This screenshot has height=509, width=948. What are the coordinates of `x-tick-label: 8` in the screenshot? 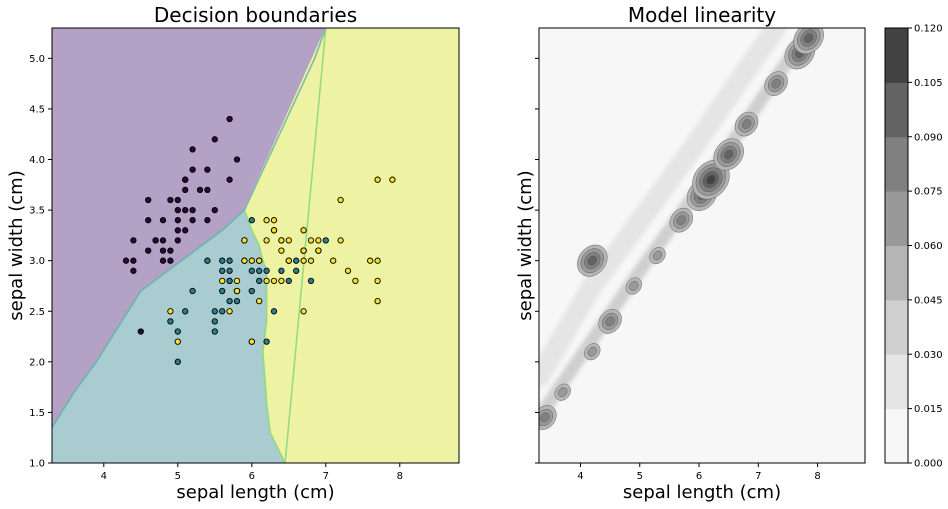 It's located at (400, 476).